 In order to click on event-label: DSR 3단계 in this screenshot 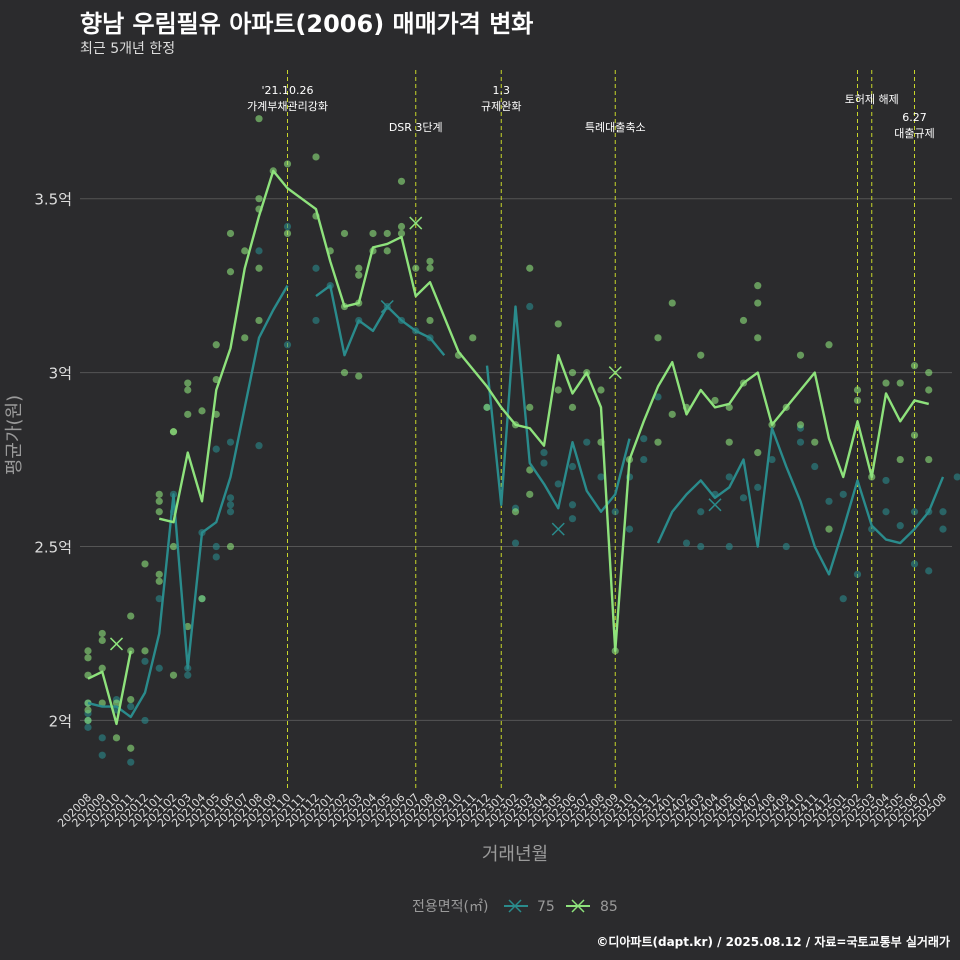, I will do `click(416, 127)`.